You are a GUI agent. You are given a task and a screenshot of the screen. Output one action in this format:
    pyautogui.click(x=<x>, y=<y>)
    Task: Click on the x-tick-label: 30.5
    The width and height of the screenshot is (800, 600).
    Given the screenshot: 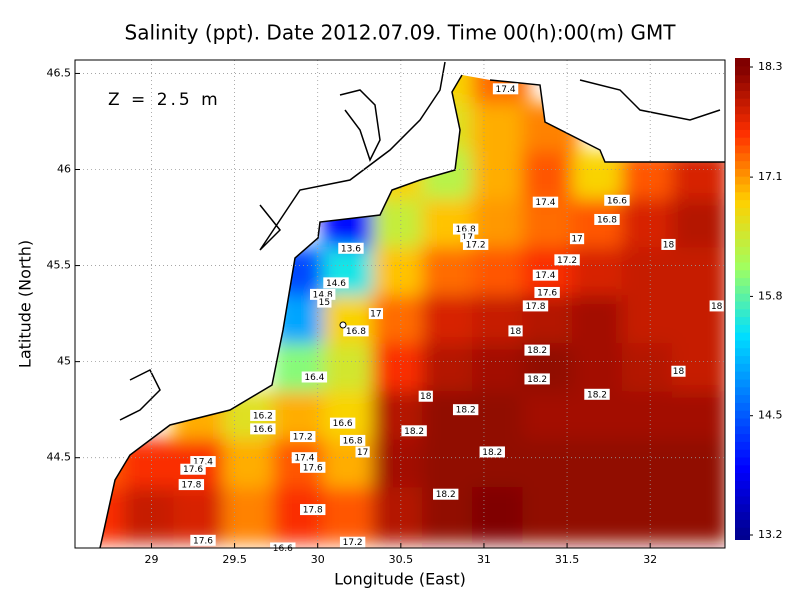 What is the action you would take?
    pyautogui.click(x=401, y=559)
    